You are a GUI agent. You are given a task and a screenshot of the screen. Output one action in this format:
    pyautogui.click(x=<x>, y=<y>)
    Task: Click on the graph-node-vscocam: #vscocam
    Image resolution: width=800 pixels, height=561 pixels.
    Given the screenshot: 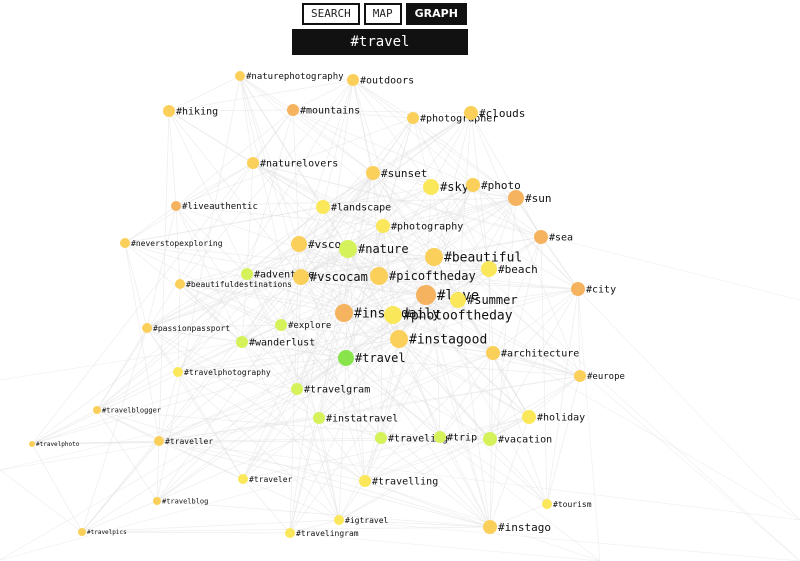 What is the action you would take?
    pyautogui.click(x=330, y=277)
    